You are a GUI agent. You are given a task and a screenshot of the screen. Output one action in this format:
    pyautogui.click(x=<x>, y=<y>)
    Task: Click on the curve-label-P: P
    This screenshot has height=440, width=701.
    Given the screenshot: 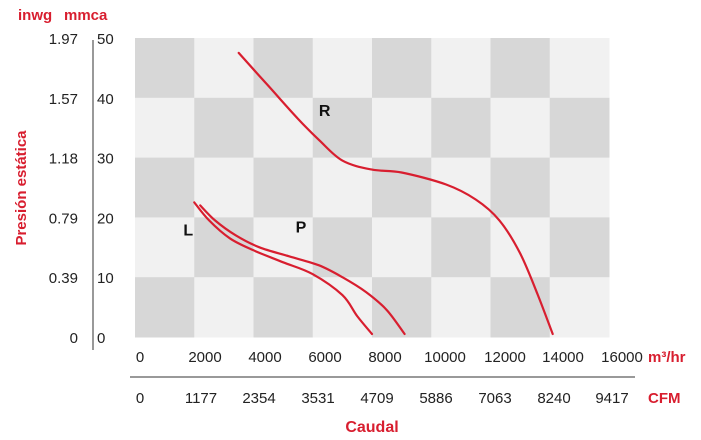 What is the action you would take?
    pyautogui.click(x=301, y=227)
    